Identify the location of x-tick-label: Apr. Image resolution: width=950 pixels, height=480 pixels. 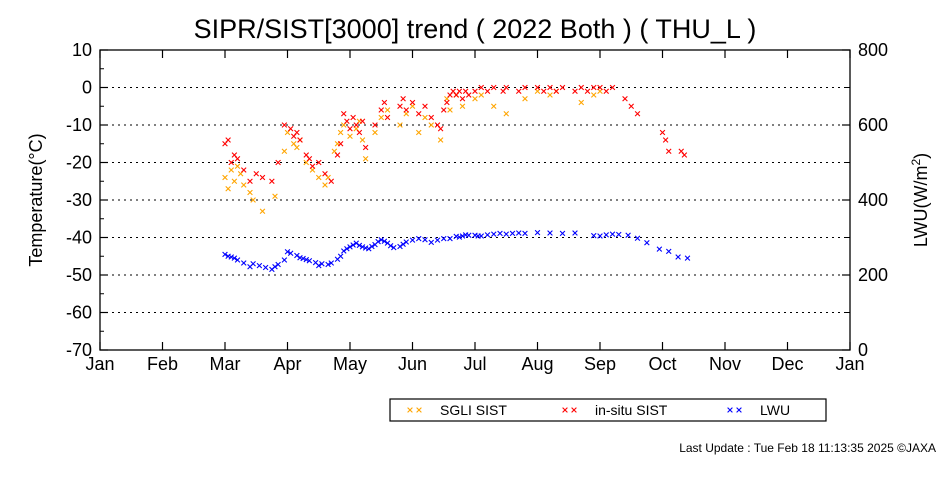
(287, 364).